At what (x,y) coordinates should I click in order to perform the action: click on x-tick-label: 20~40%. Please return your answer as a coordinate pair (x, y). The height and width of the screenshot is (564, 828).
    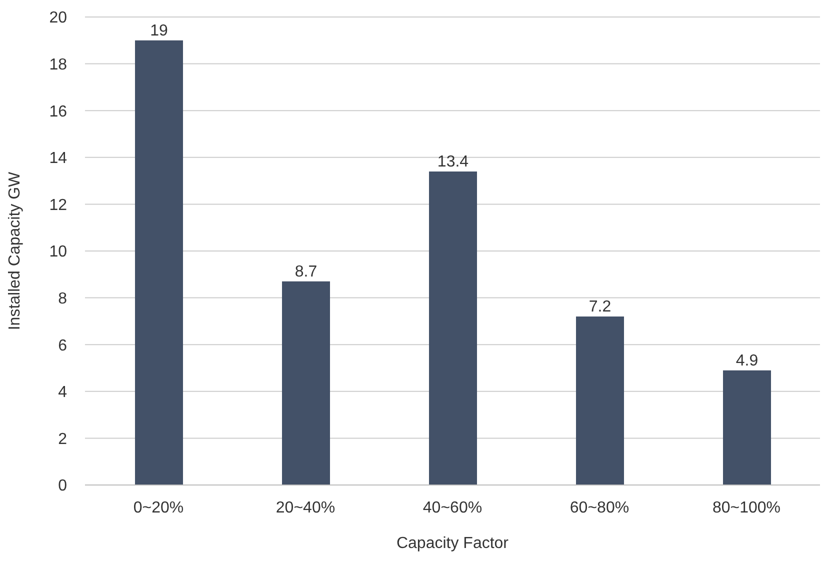
    Looking at the image, I should click on (306, 507).